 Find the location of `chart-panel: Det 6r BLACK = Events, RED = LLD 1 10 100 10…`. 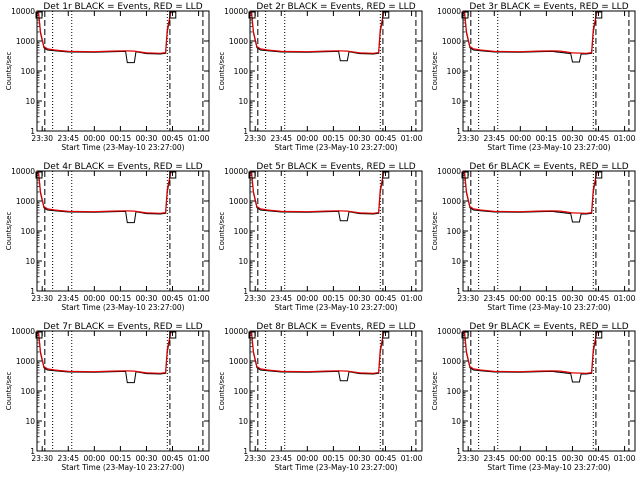

chart-panel: Det 6r BLACK = Events, RED = LLD 1 10 100 10… is located at coordinates (533, 237).